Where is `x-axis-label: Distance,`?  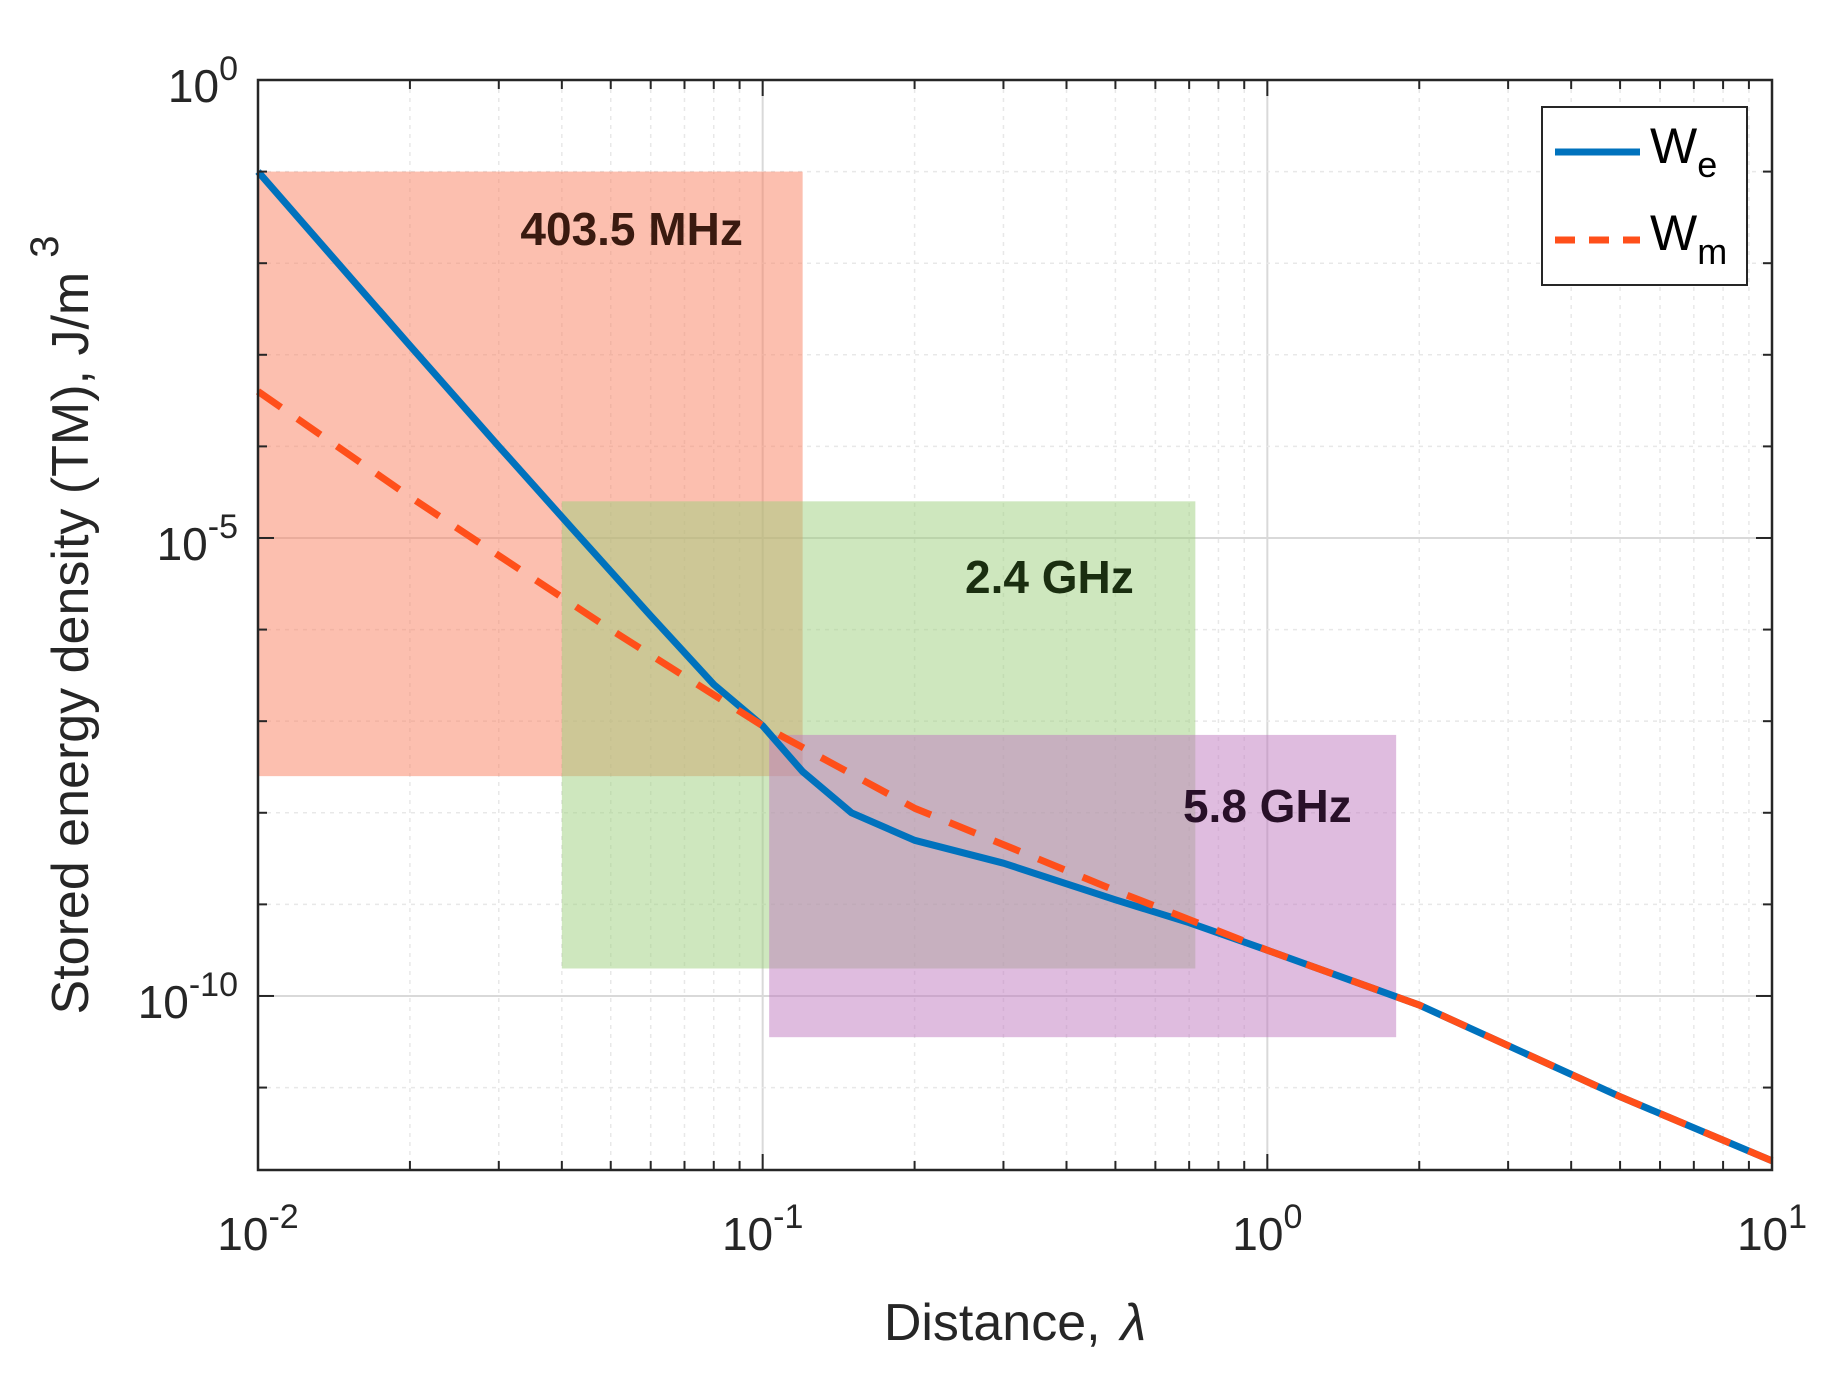 x-axis-label: Distance, is located at coordinates (992, 1323).